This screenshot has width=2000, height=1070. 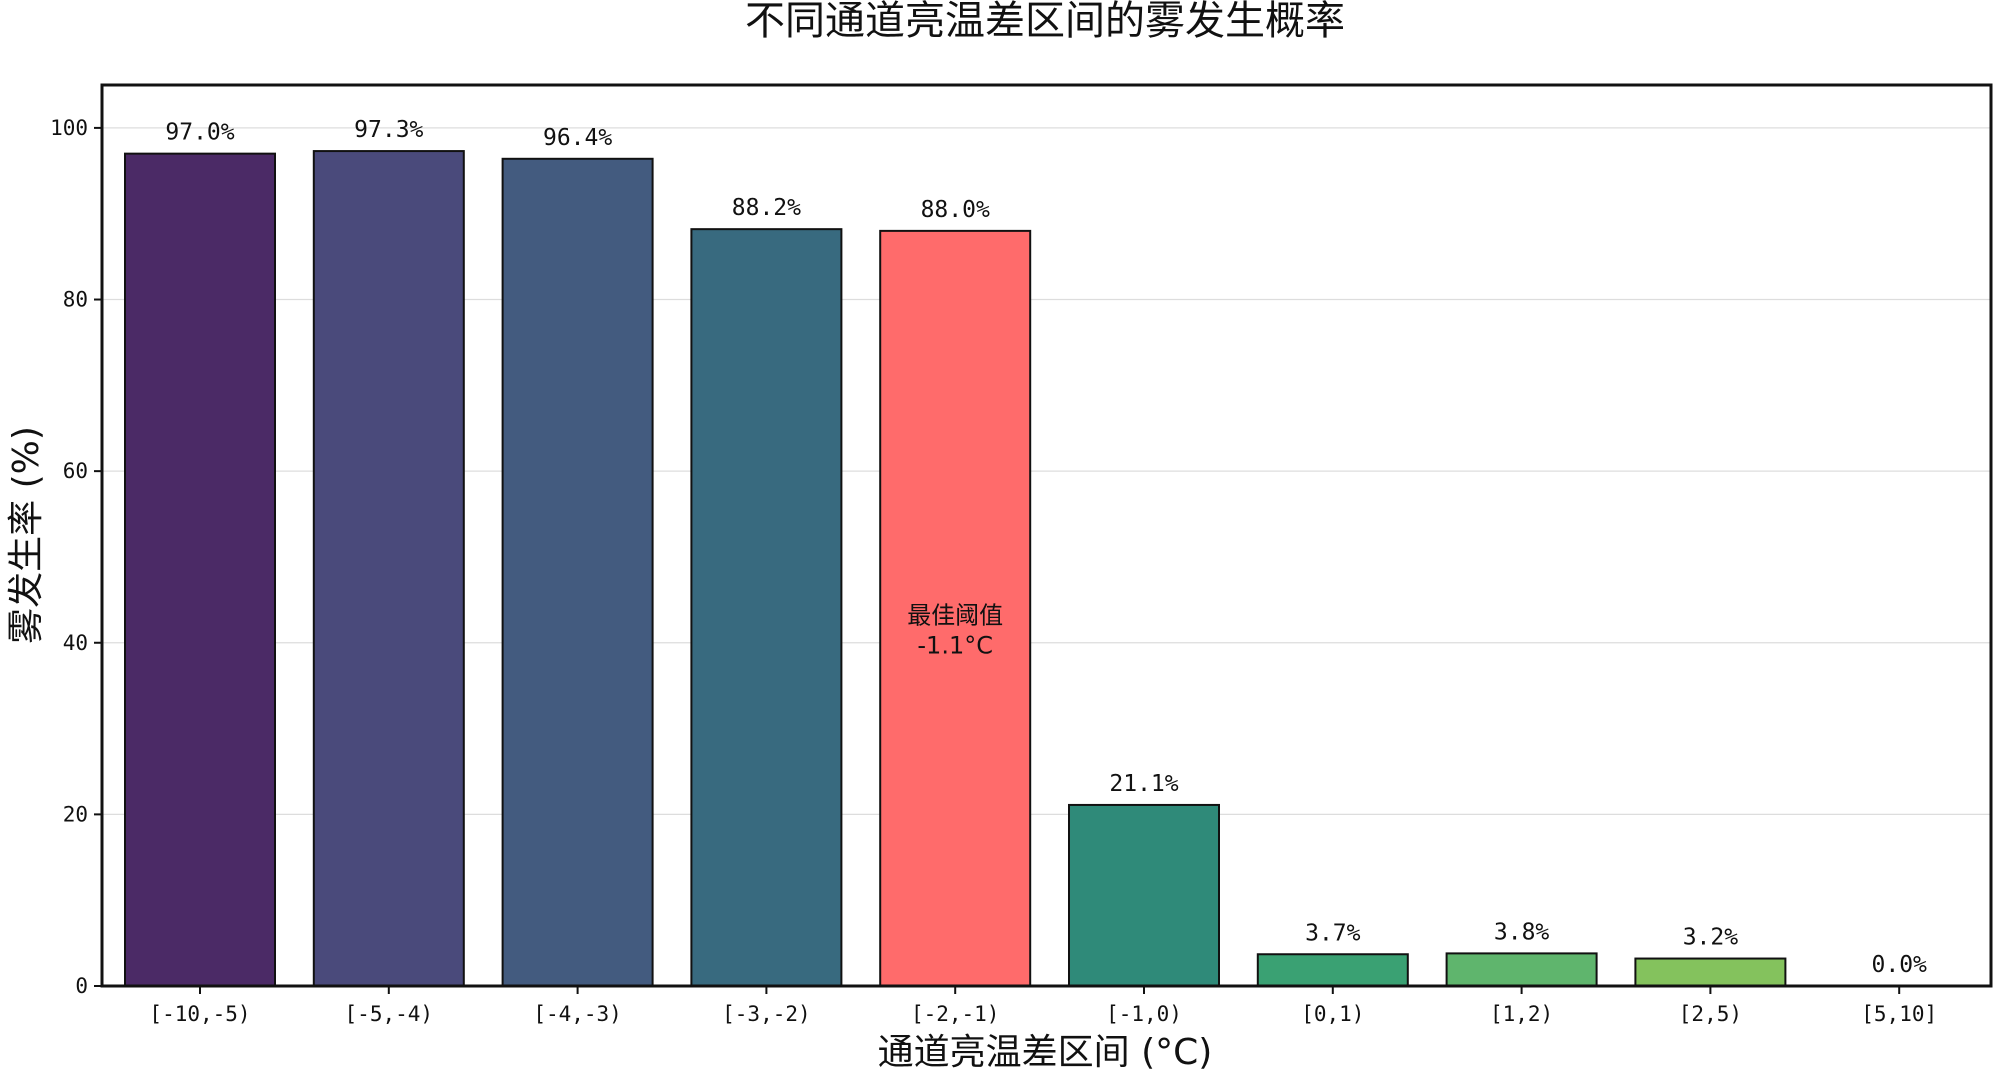 I want to click on y-tick-label-100: 100, so click(x=69, y=128).